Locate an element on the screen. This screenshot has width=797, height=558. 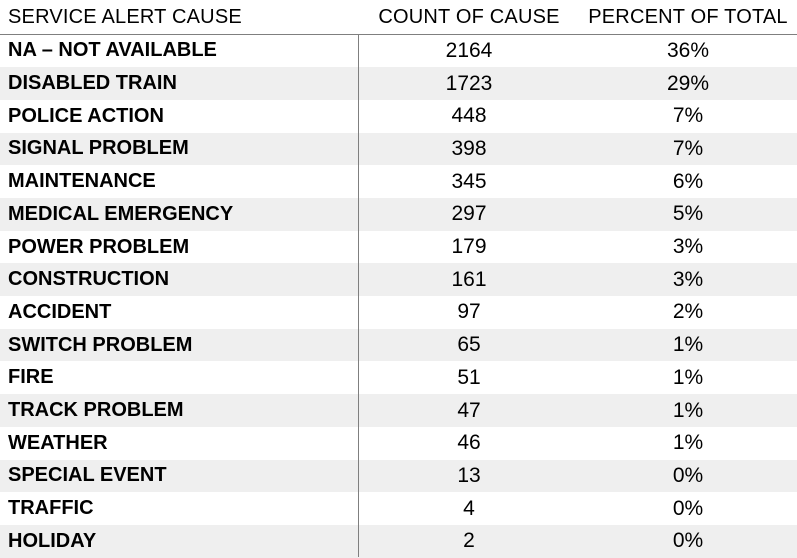
cell-count: 13 is located at coordinates (469, 475).